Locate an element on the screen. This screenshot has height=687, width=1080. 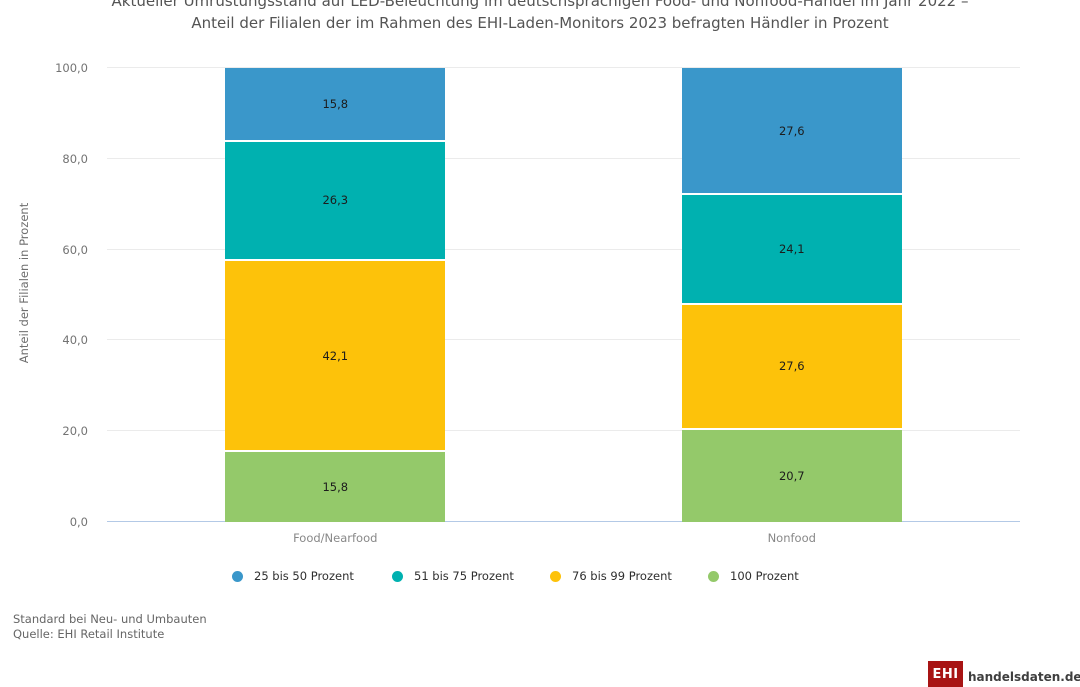
stacked-bar-food-nearfood: 15,8 26,3 42,1 15,8 is located at coordinates (335, 295).